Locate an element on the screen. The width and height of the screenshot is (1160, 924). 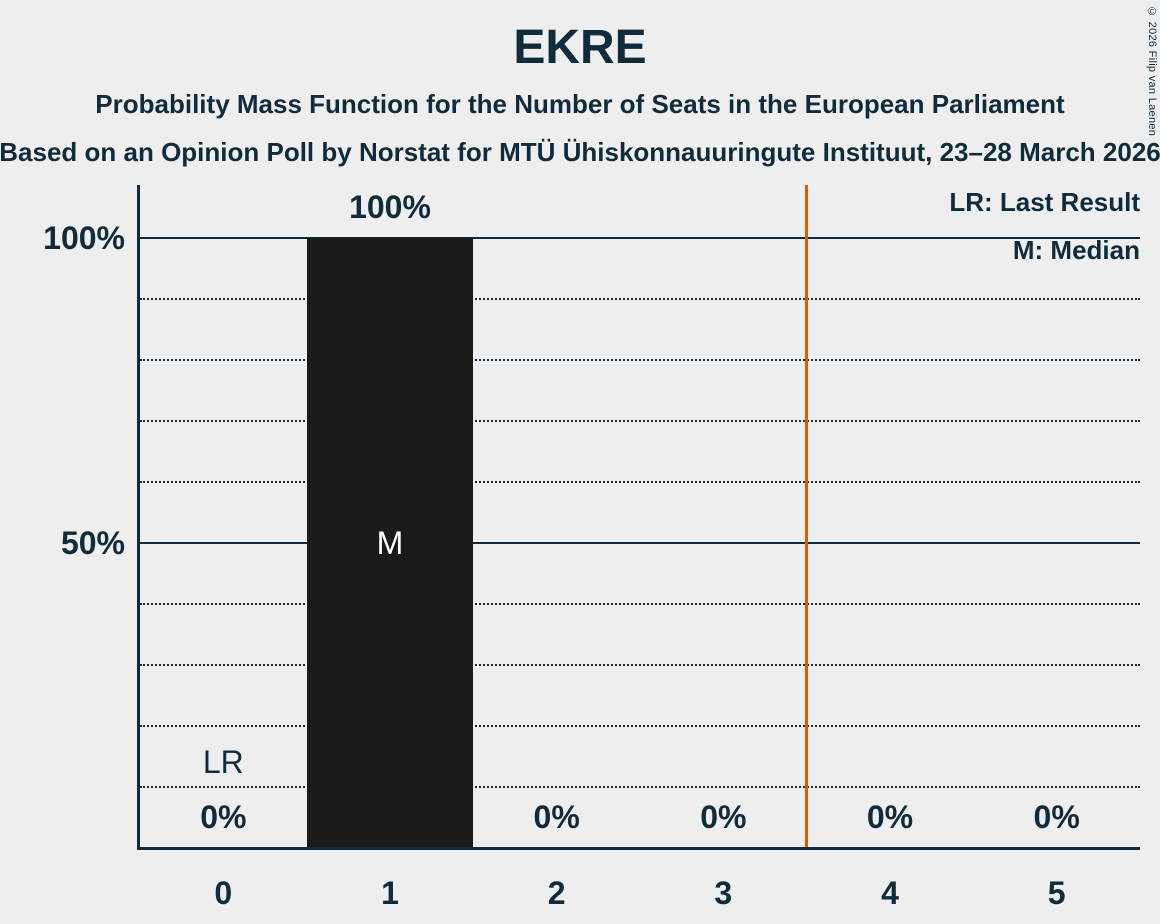
y-axis-label: 100% is located at coordinates (84, 238).